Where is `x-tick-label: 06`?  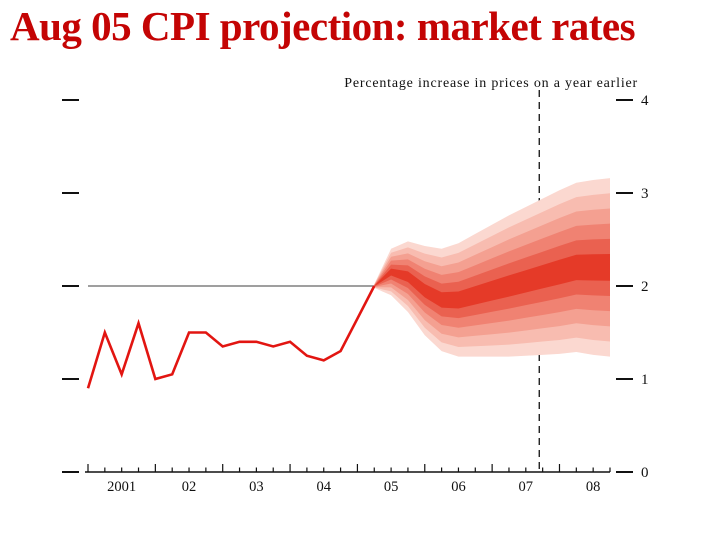
x-tick-label: 06 is located at coordinates (458, 487).